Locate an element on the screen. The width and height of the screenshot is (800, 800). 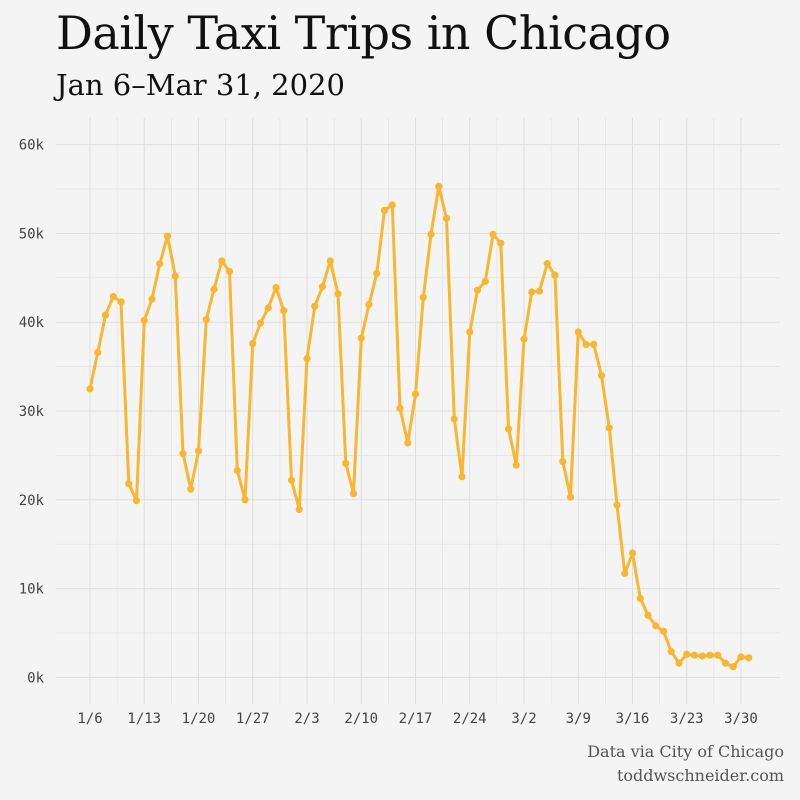
y-tick-label: 0k is located at coordinates (35, 678).